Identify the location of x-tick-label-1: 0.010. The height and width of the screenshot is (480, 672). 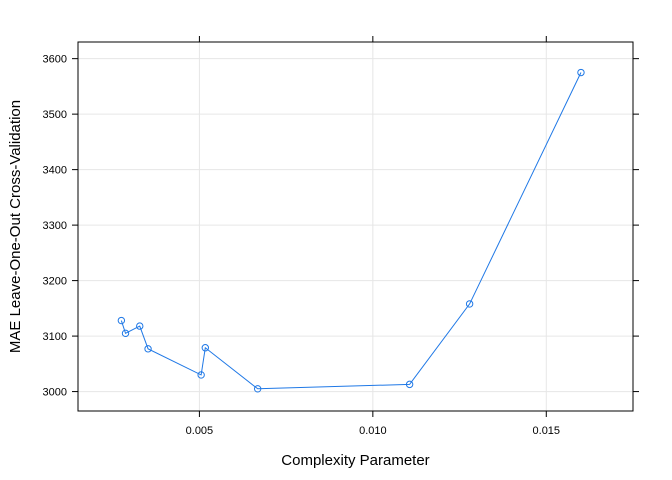
(373, 431).